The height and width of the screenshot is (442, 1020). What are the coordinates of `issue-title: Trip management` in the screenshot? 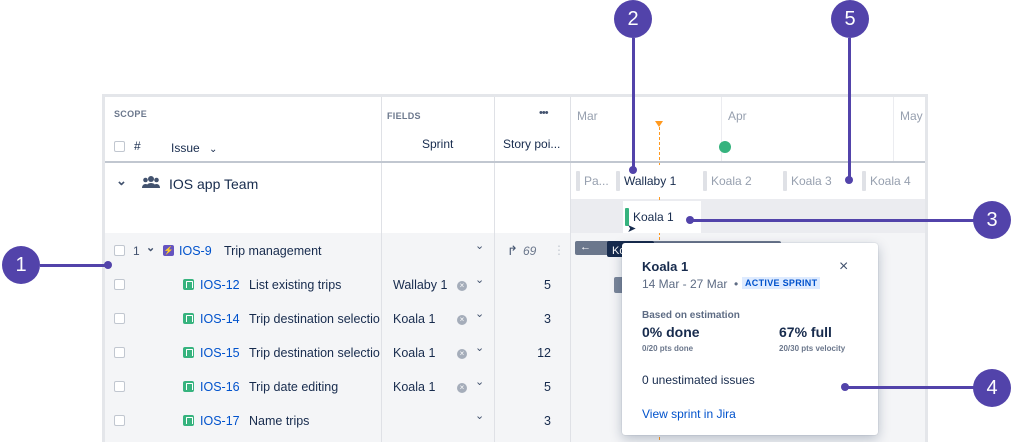 It's located at (273, 251).